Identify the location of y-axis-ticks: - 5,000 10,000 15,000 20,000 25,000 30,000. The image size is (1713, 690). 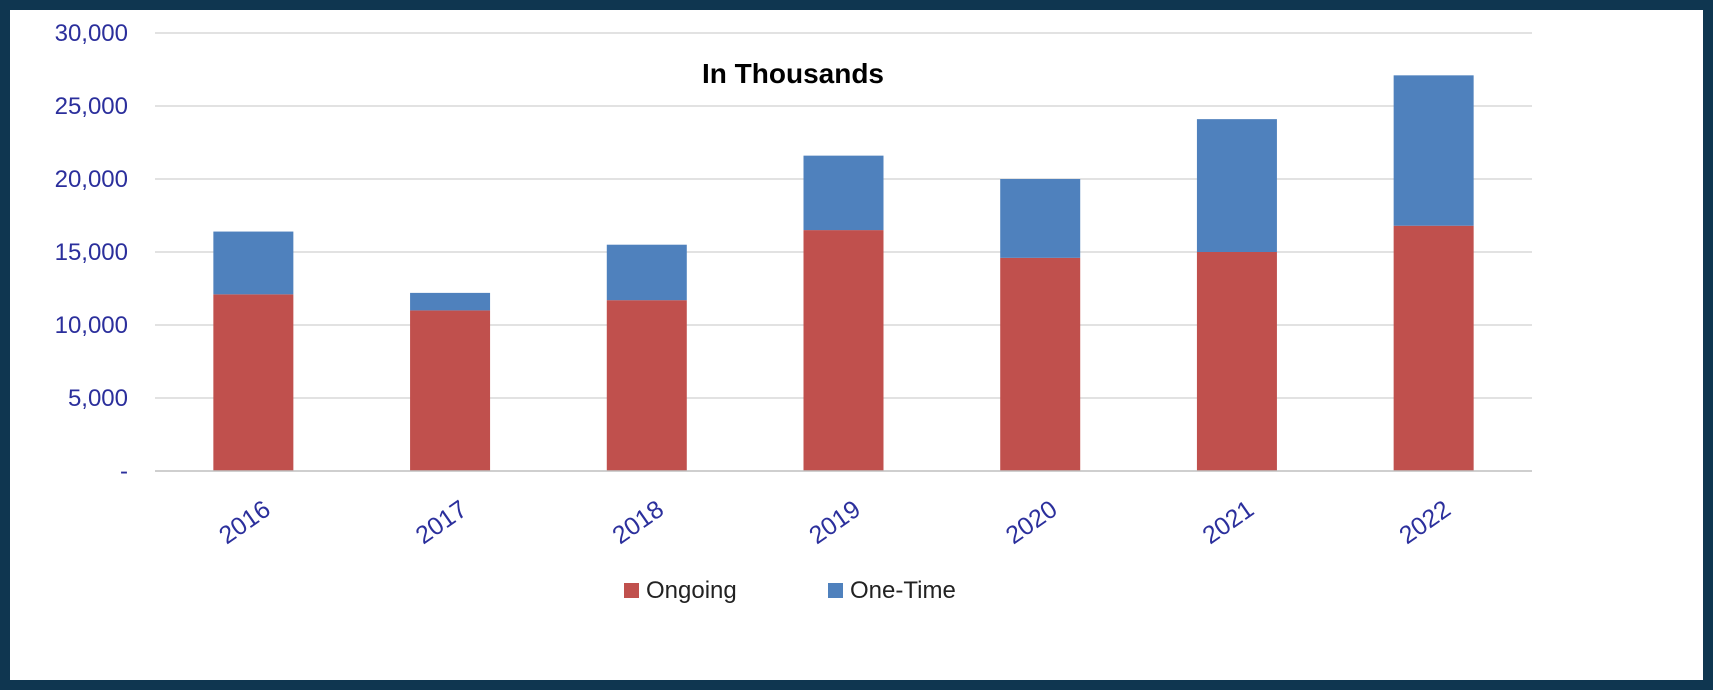
(91, 252).